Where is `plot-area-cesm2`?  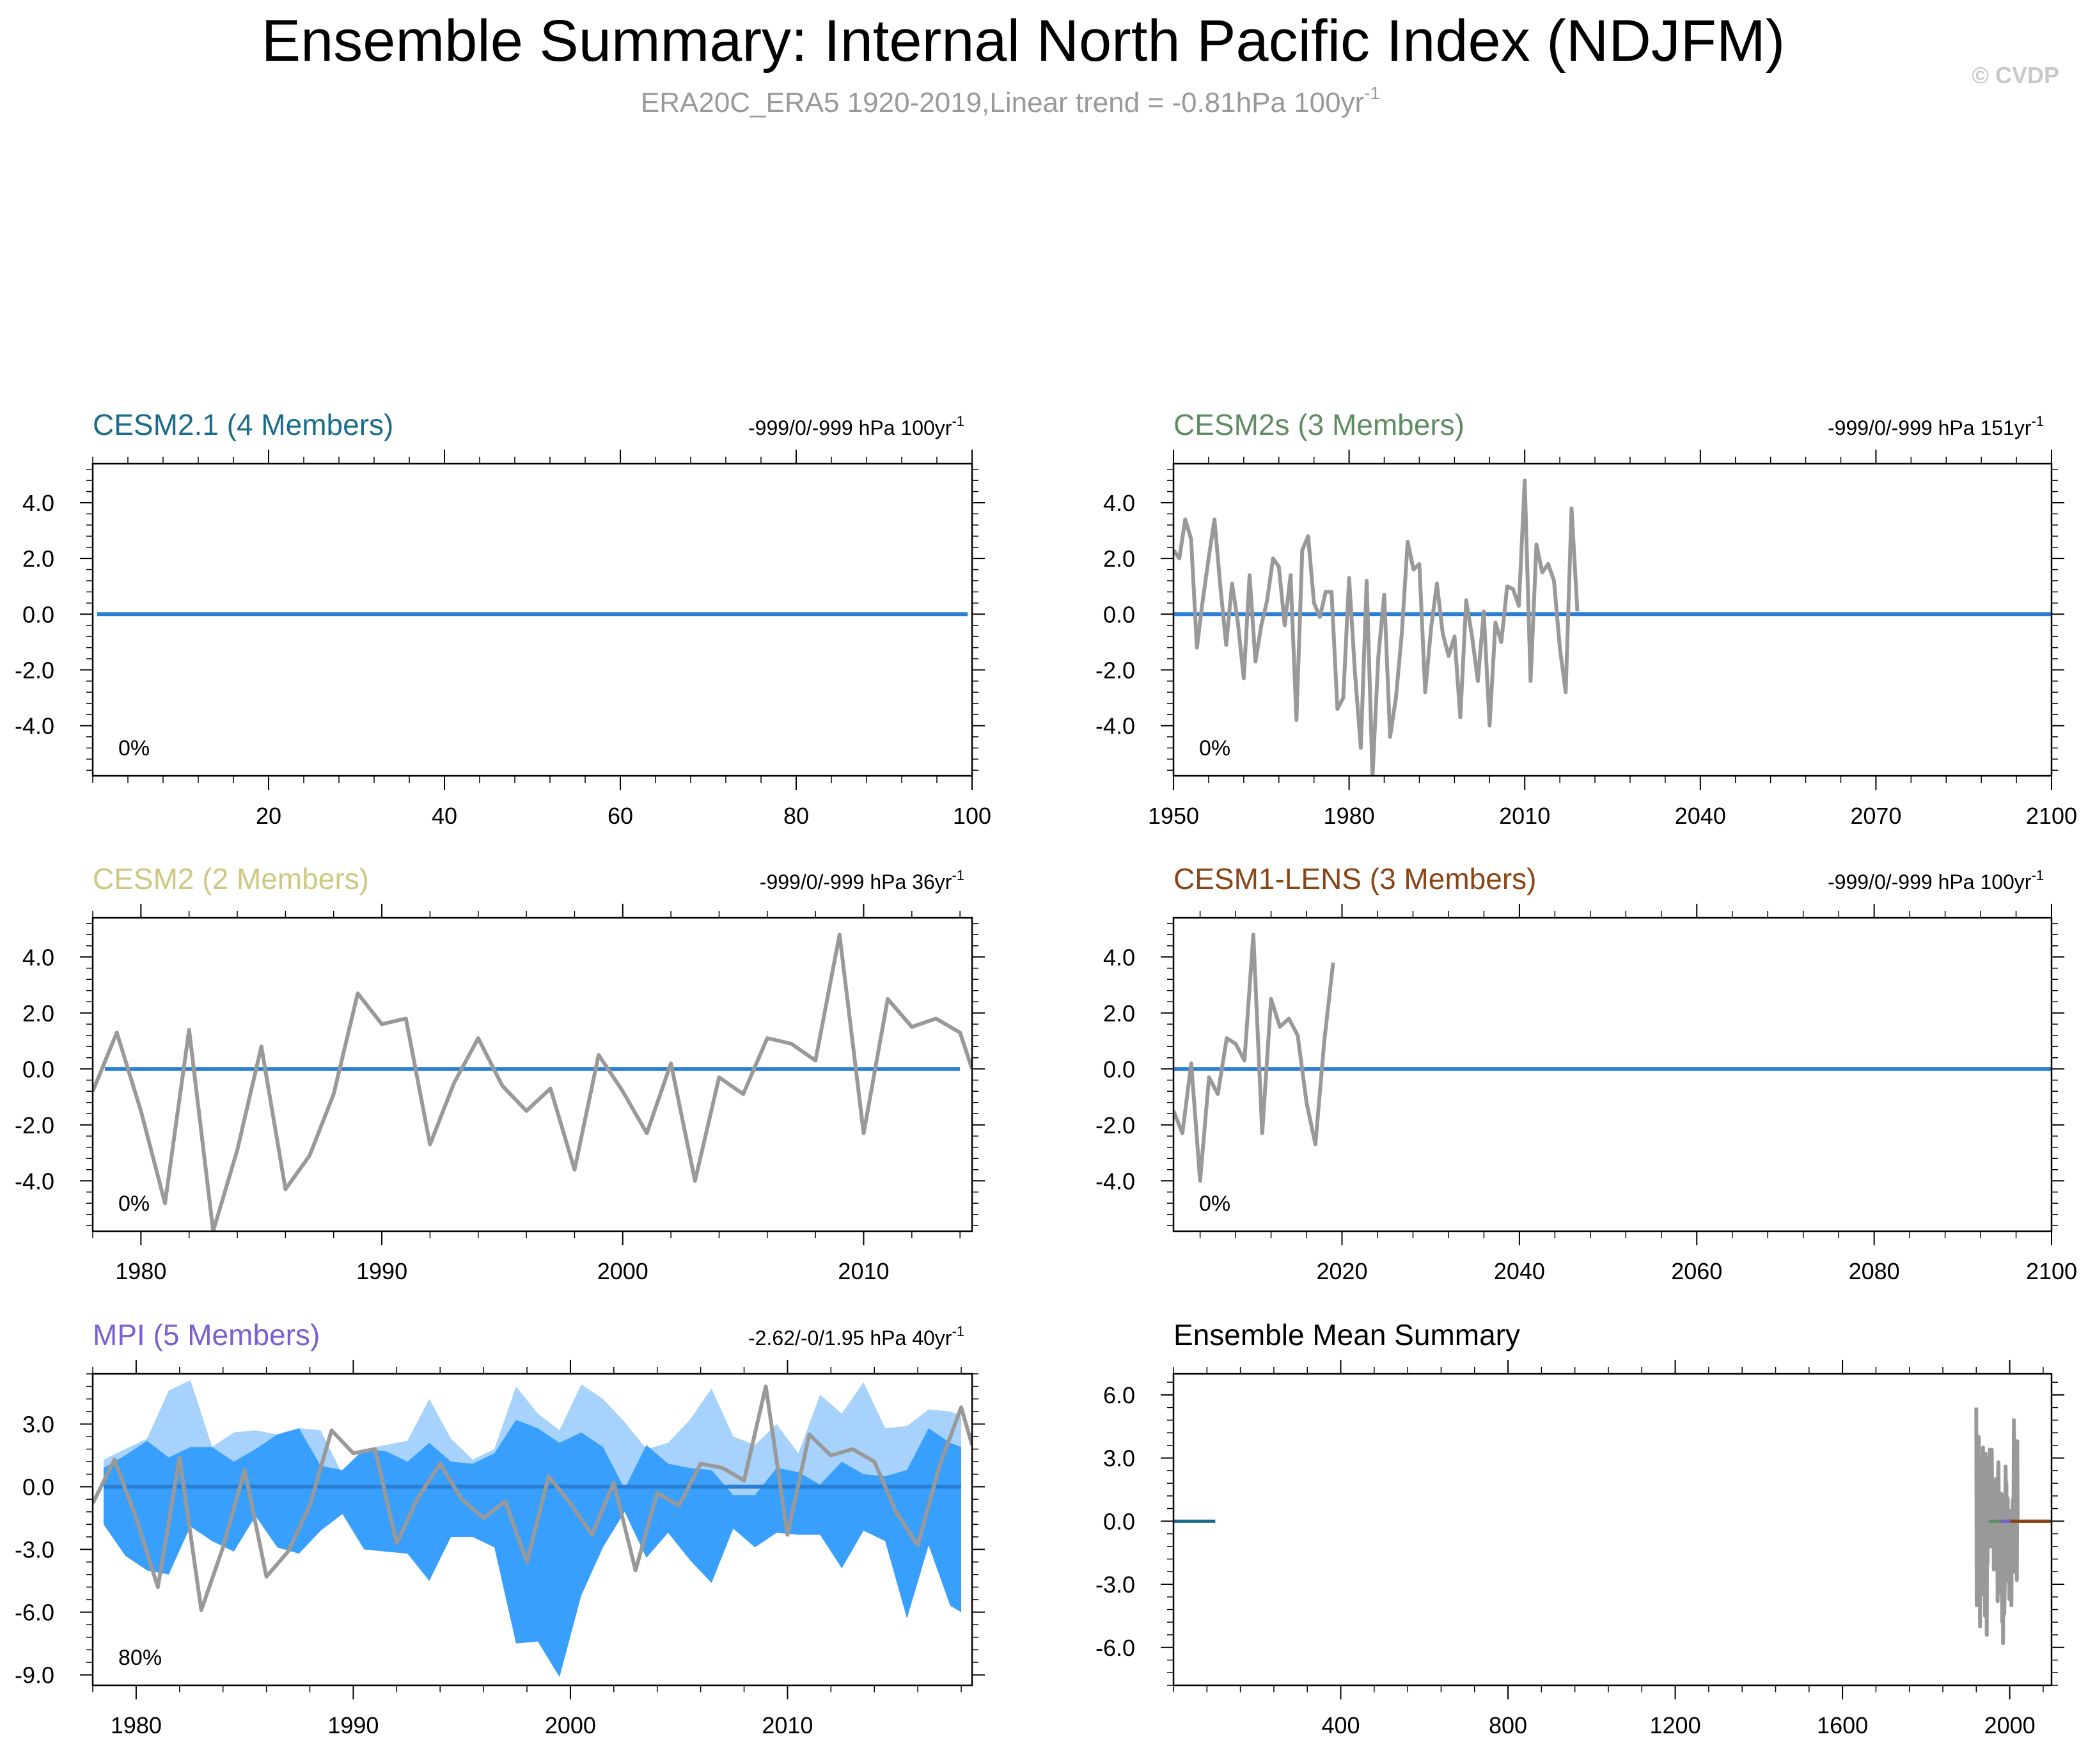 plot-area-cesm2 is located at coordinates (532, 1082).